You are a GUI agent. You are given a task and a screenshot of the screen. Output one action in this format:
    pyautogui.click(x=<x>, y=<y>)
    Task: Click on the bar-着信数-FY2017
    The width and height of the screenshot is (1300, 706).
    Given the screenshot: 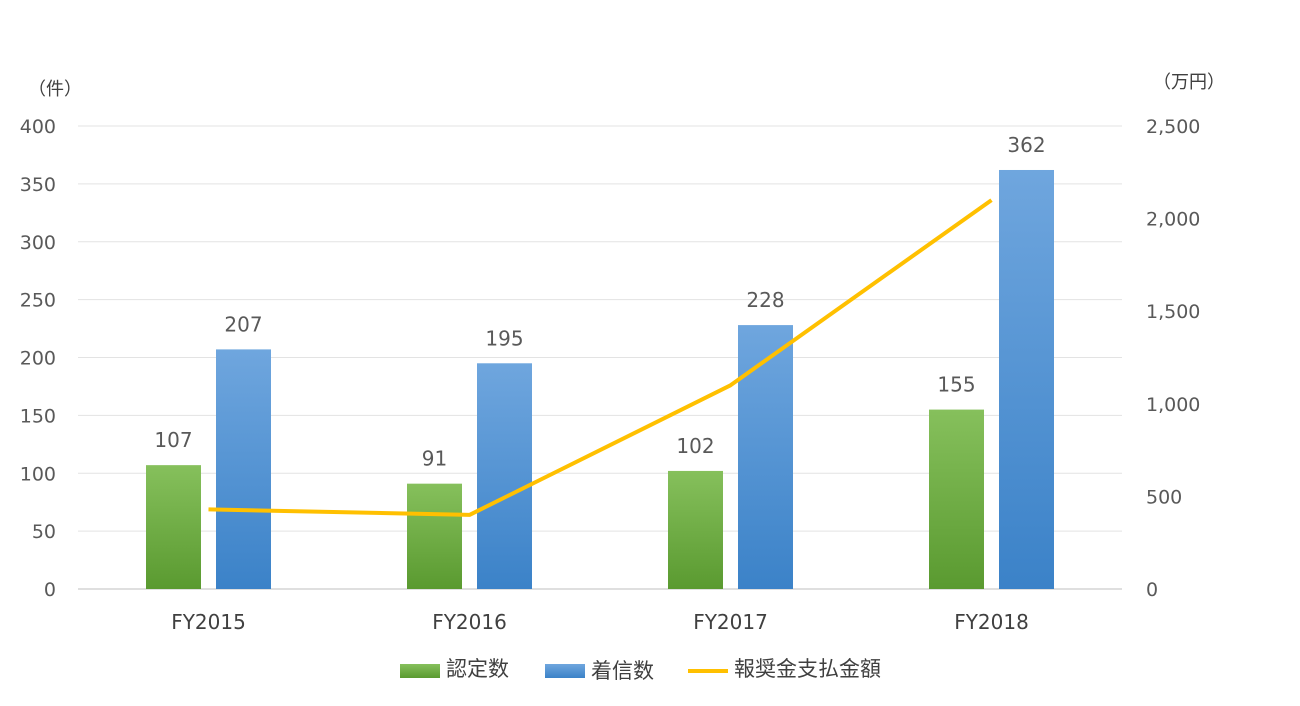 What is the action you would take?
    pyautogui.click(x=765, y=457)
    